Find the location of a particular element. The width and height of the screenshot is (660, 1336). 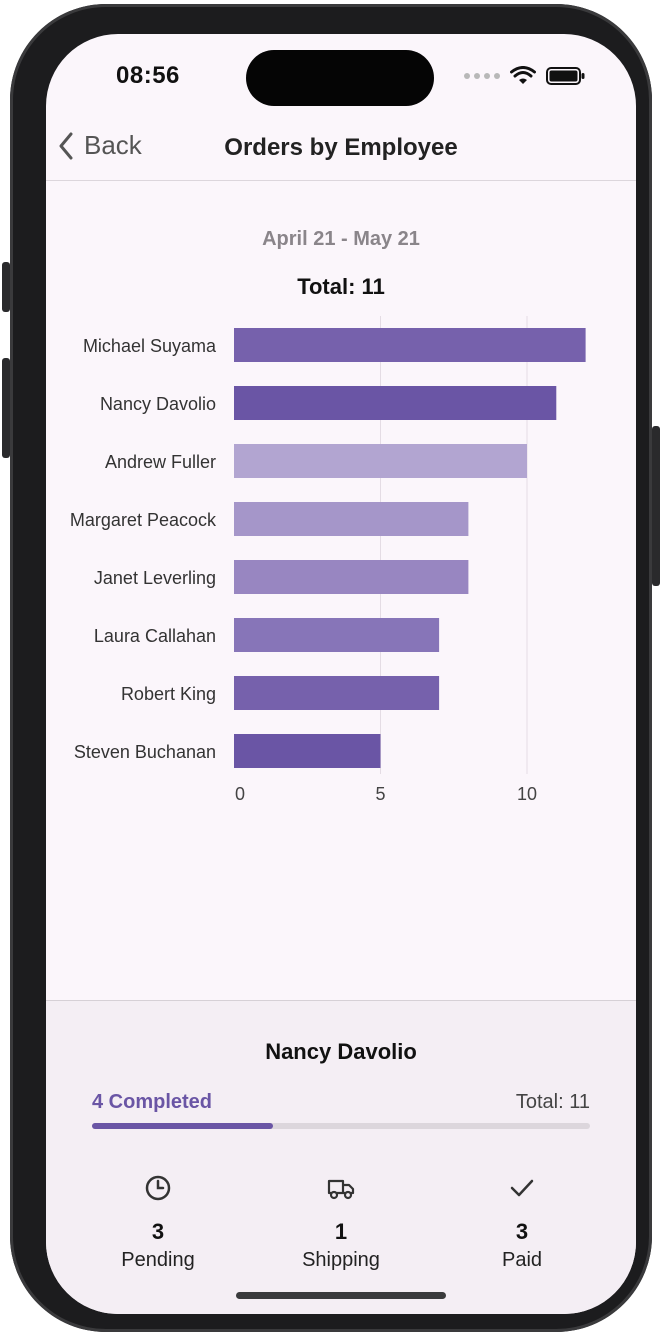

completed-label: 4 Completed is located at coordinates (152, 1102).